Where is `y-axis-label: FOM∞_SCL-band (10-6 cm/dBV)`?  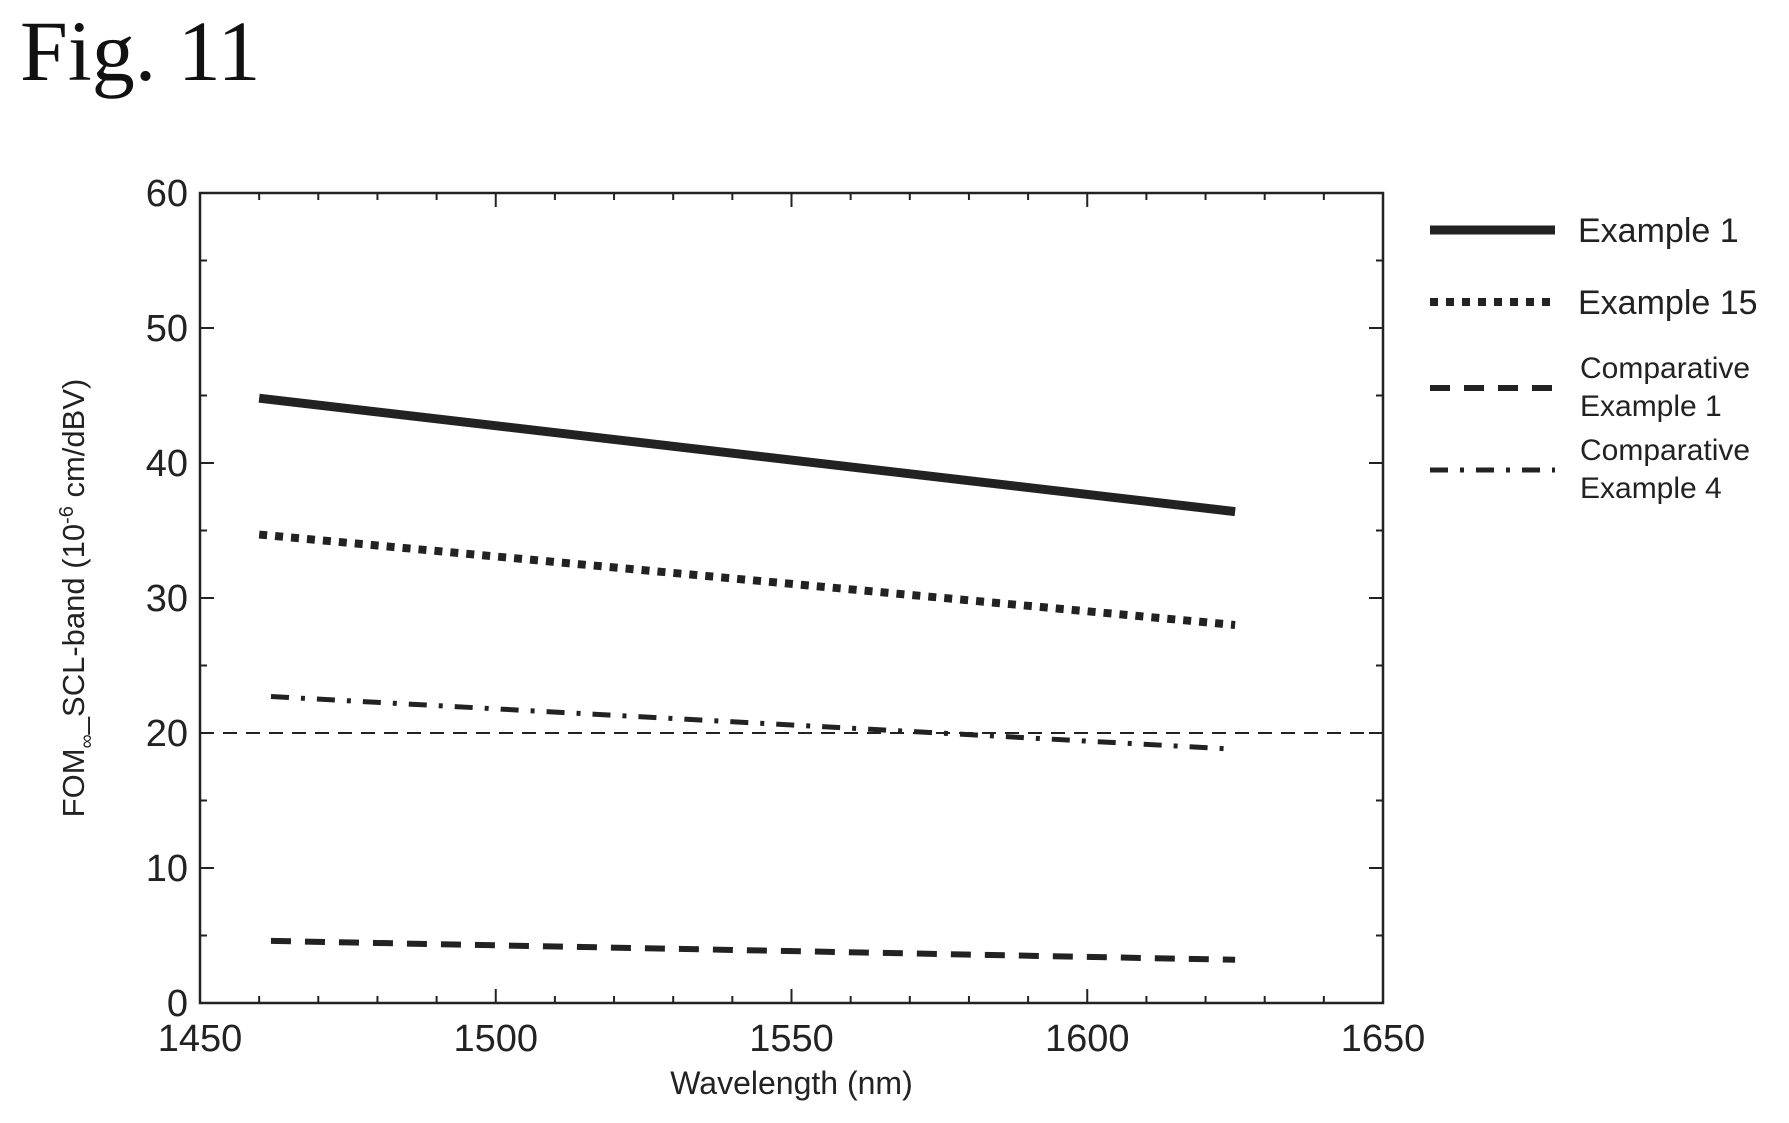
y-axis-label: FOM∞_SCL-band (10-6 cm/dBV) is located at coordinates (77, 598).